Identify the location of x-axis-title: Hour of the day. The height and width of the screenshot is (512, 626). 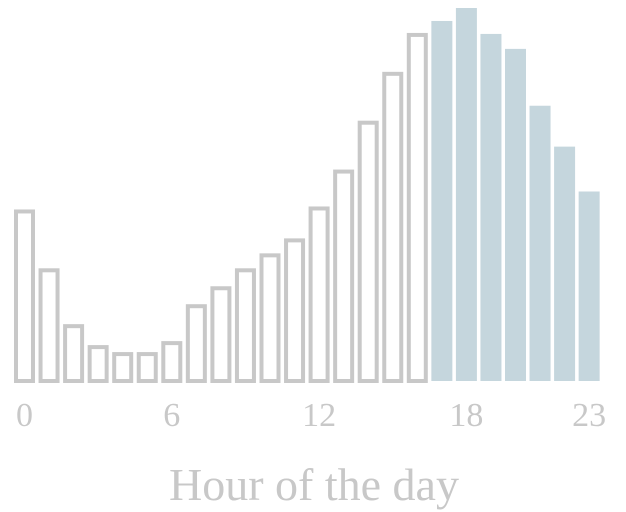
(314, 484).